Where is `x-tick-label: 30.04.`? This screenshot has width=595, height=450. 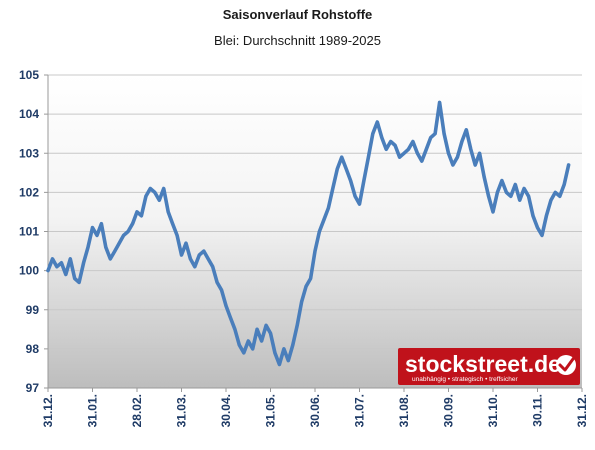
x-tick-label: 30.04. is located at coordinates (226, 410).